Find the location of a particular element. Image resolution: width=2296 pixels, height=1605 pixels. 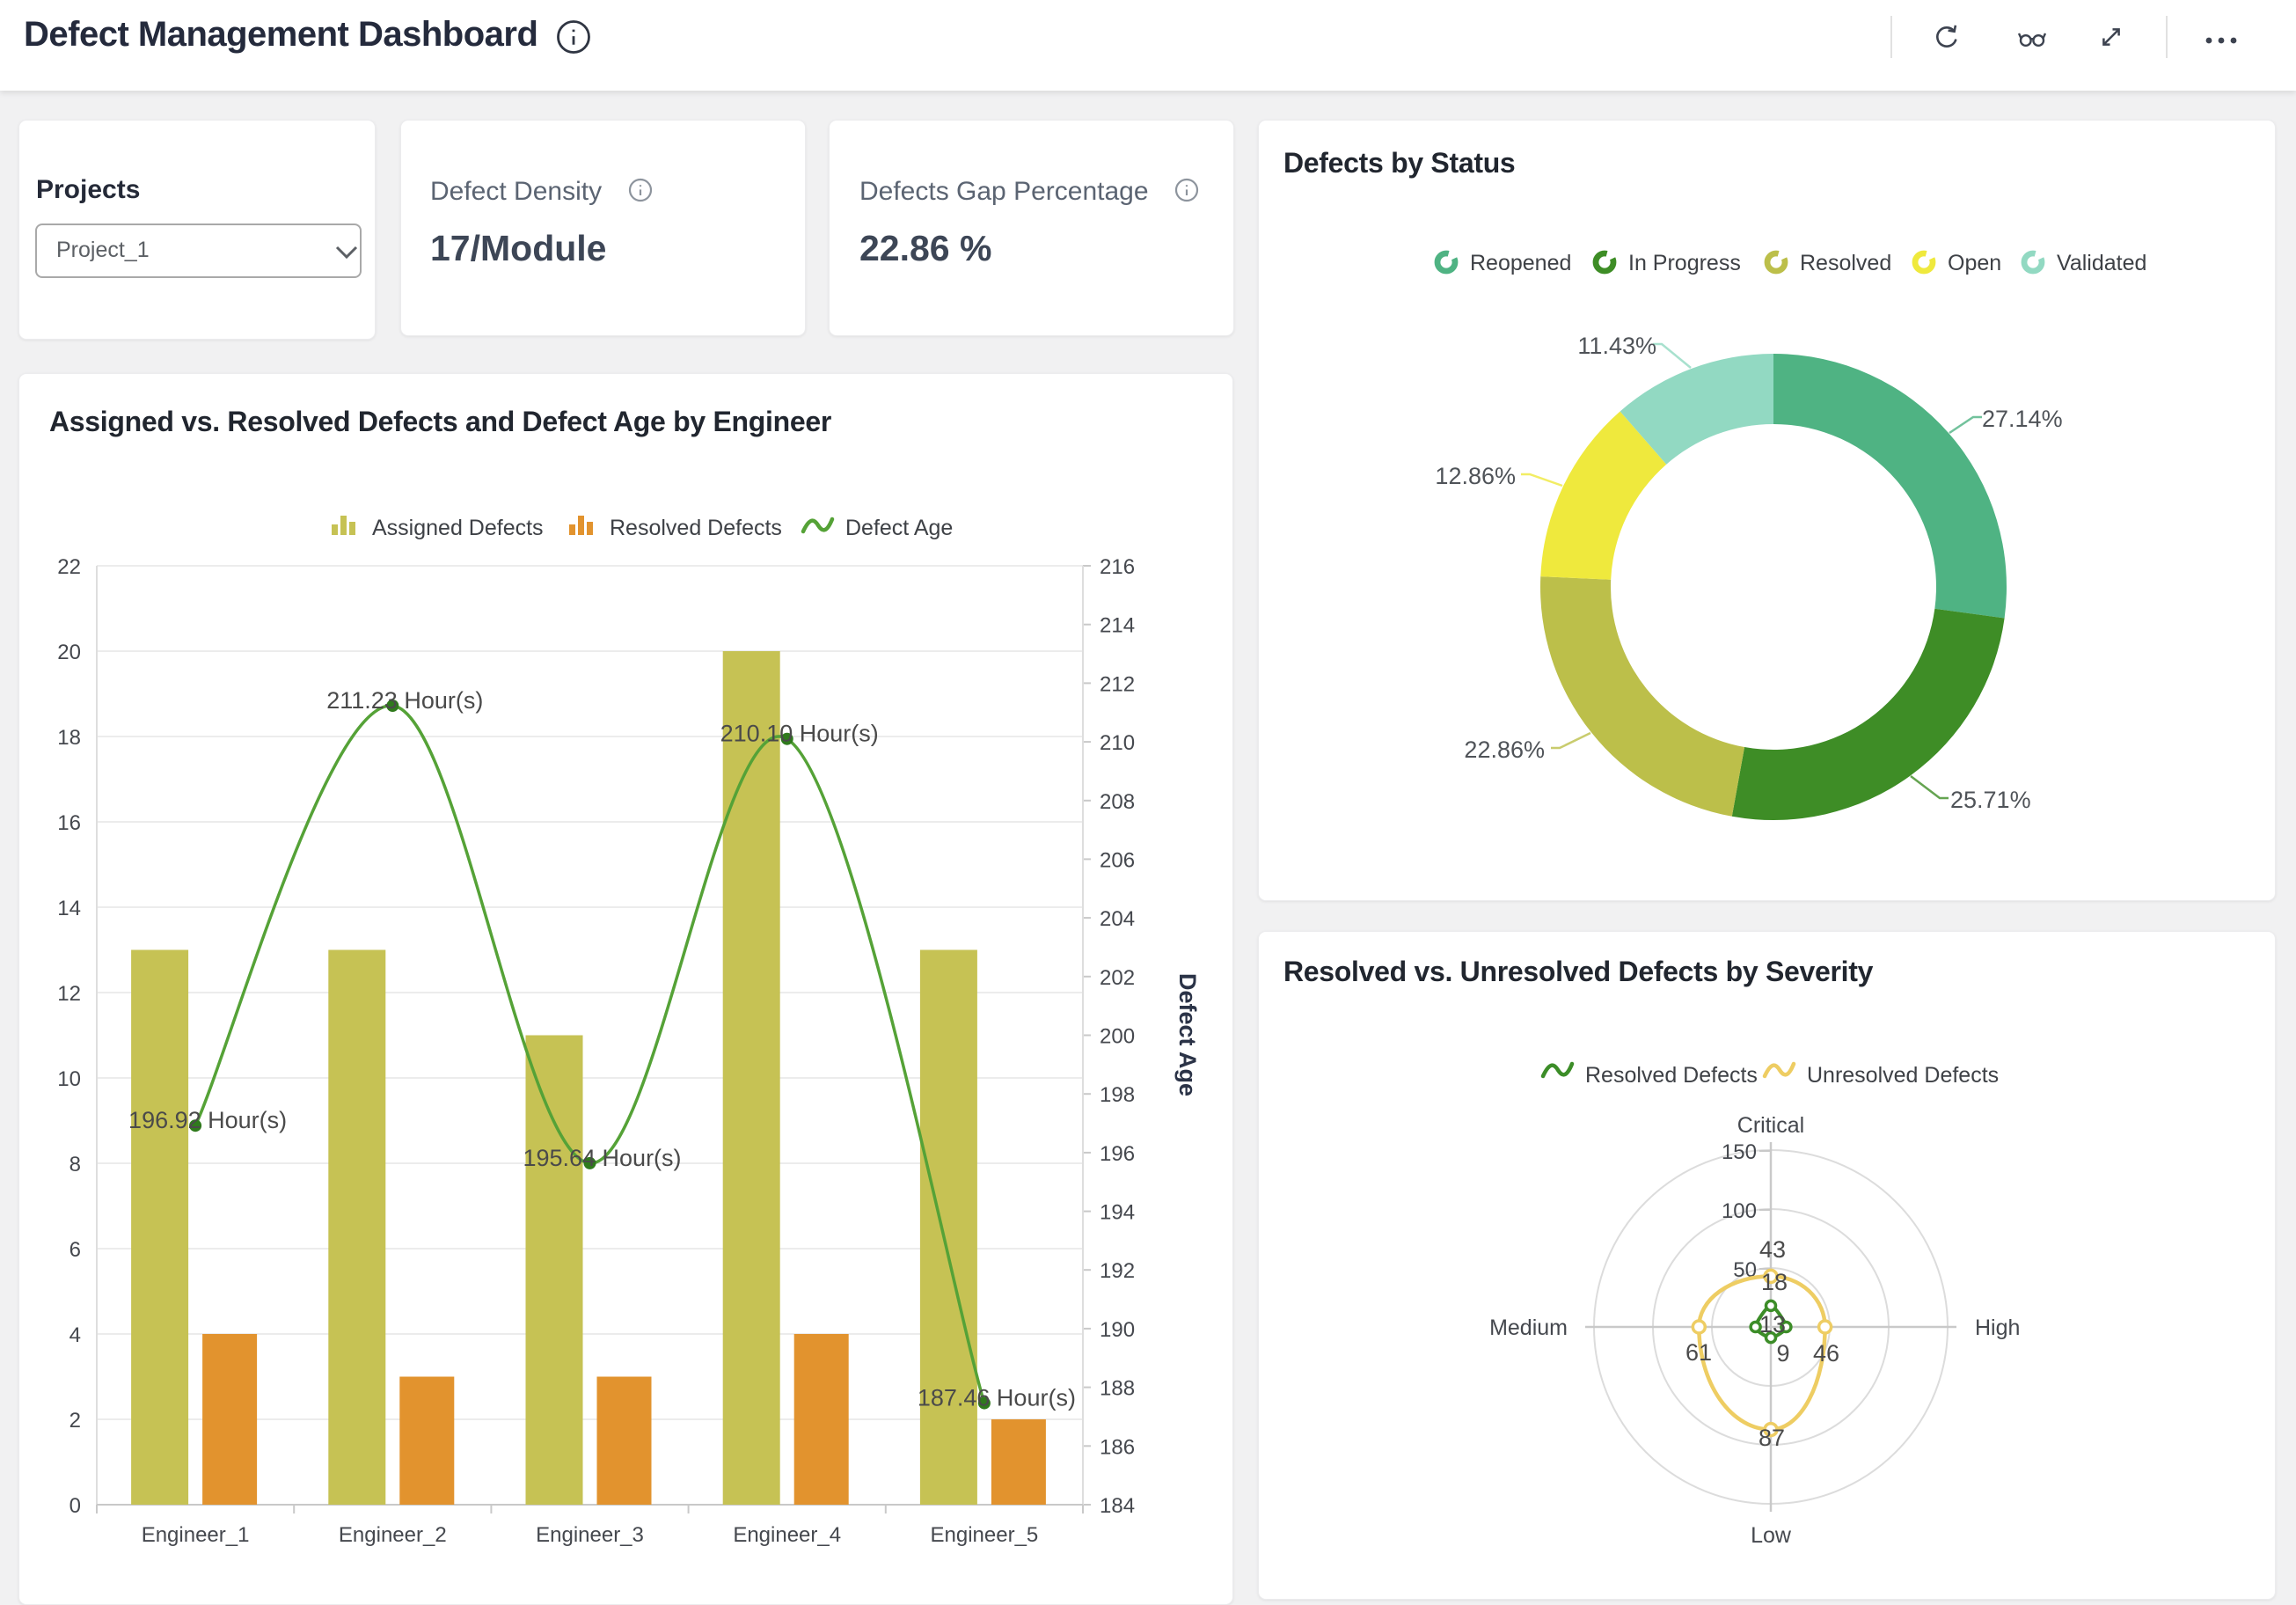

svg-text: 14 is located at coordinates (69, 908).